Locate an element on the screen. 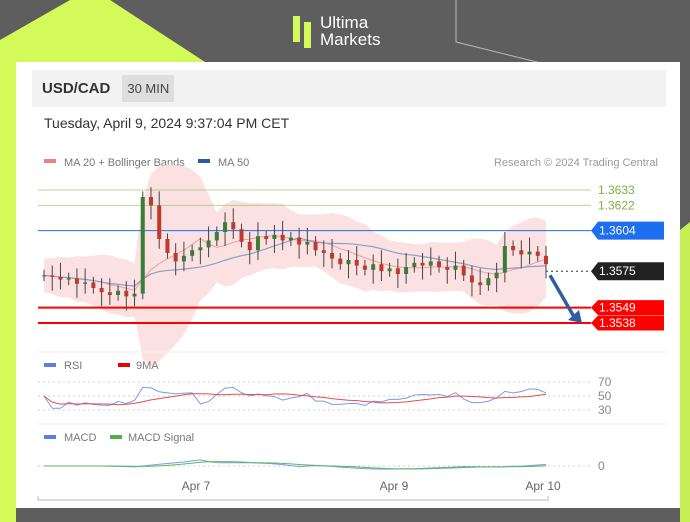 The width and height of the screenshot is (690, 522). brand-logo: Ultima Markets is located at coordinates (336, 31).